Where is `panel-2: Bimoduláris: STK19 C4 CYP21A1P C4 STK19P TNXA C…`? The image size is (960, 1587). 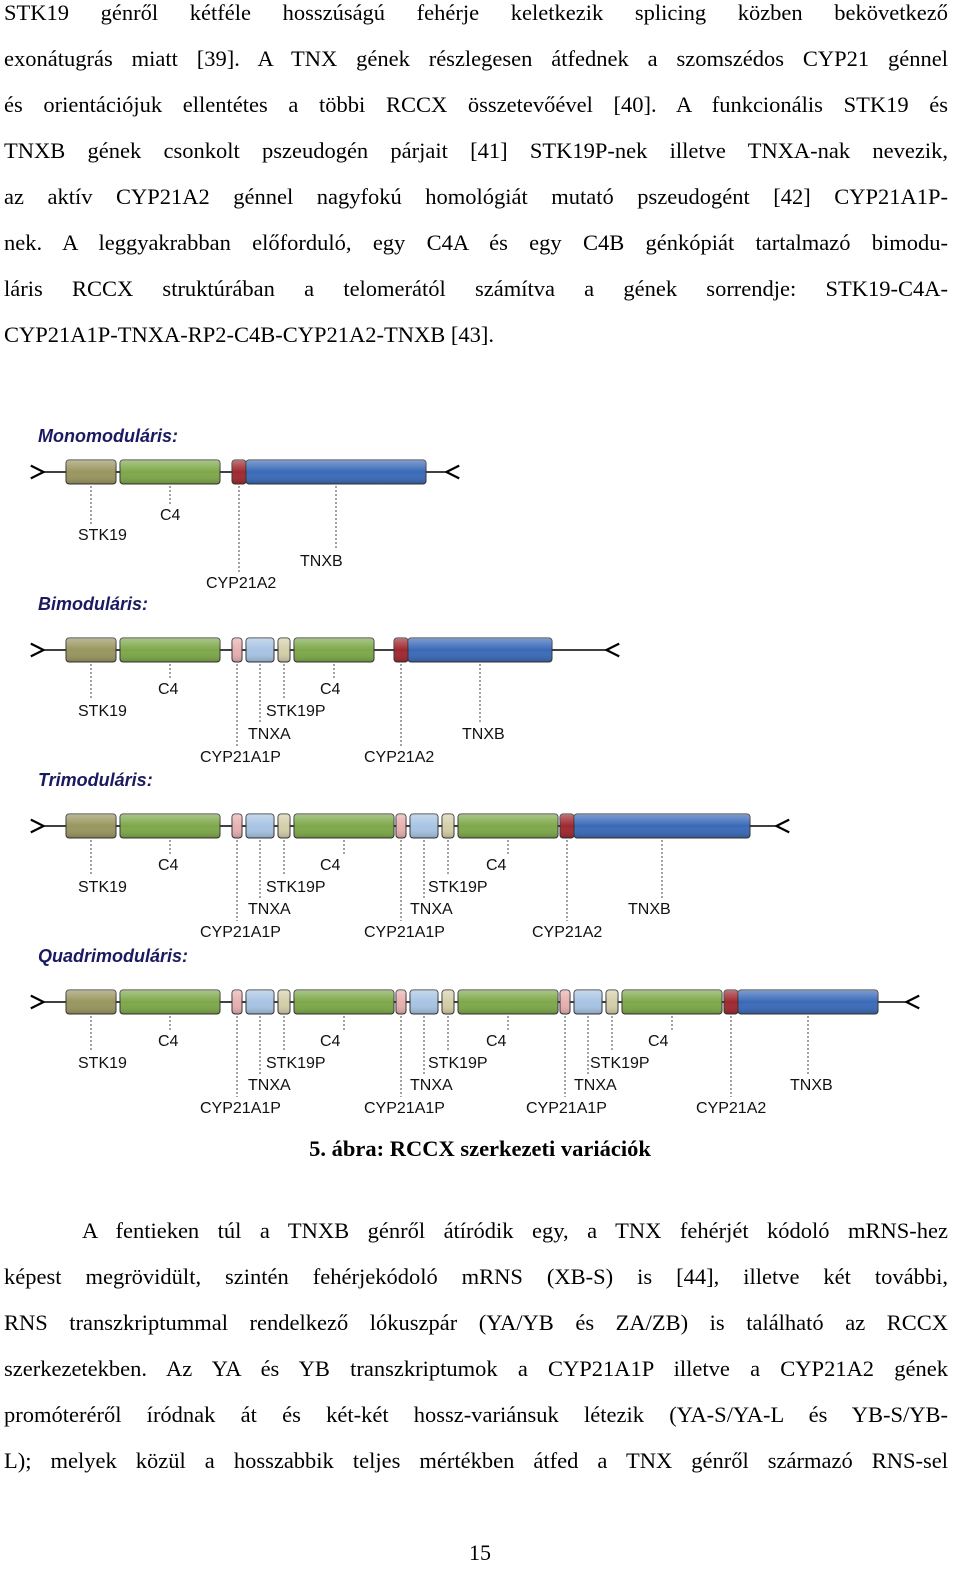 panel-2: Bimoduláris: STK19 C4 CYP21A1P C4 STK19P TNXA C… is located at coordinates (323, 680).